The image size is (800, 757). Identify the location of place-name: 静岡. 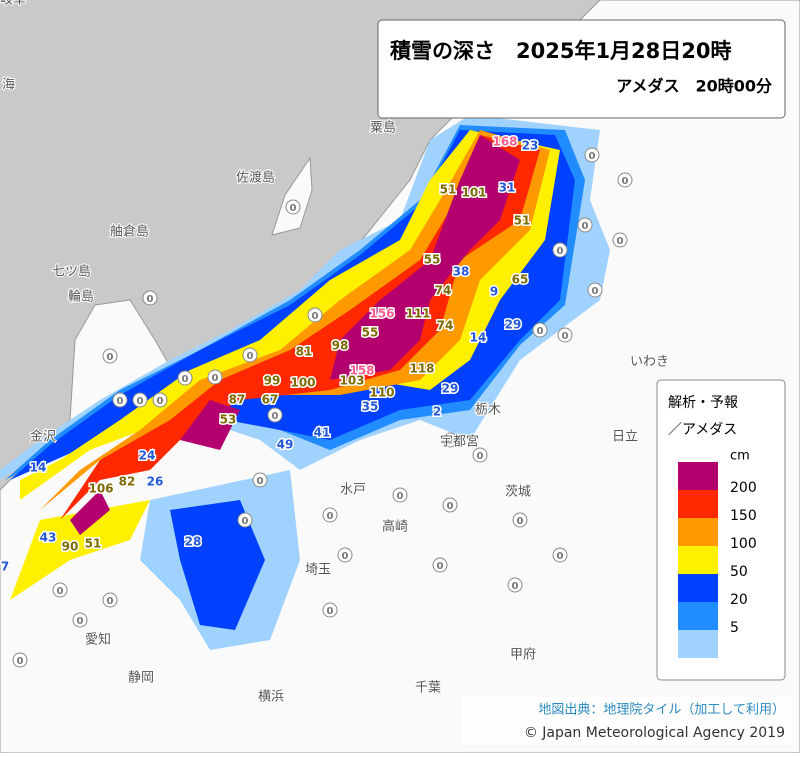
(141, 678).